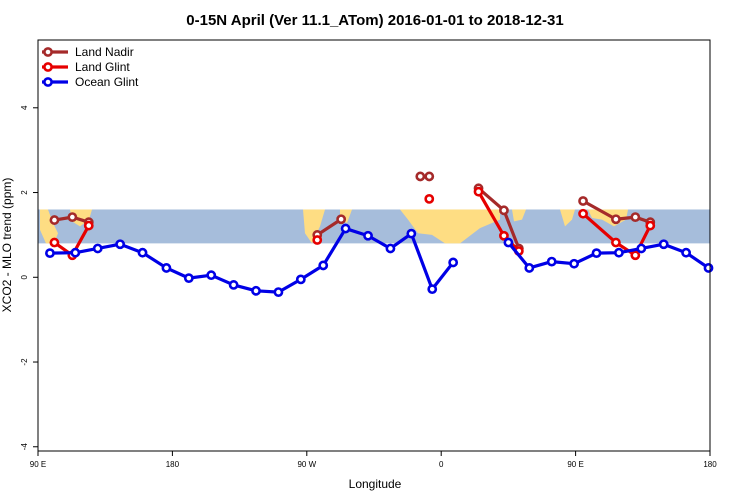 The image size is (750, 500). Describe the element at coordinates (24, 362) in the screenshot. I see `y-tick-label: -2` at that location.